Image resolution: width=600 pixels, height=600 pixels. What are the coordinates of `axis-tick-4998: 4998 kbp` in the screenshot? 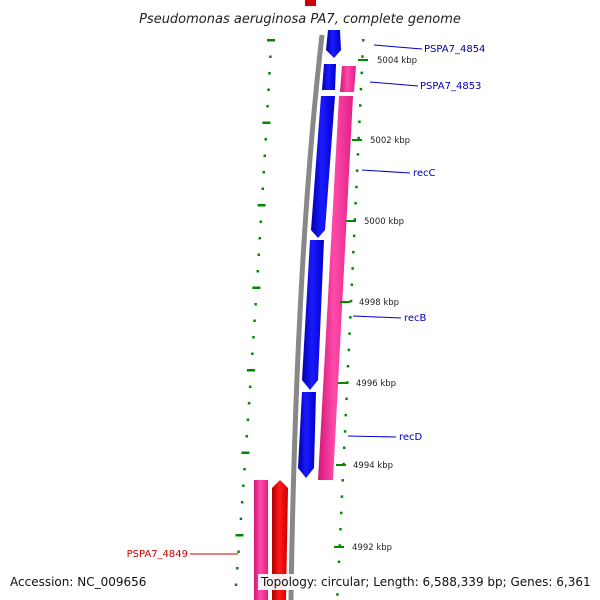 It's located at (369, 303).